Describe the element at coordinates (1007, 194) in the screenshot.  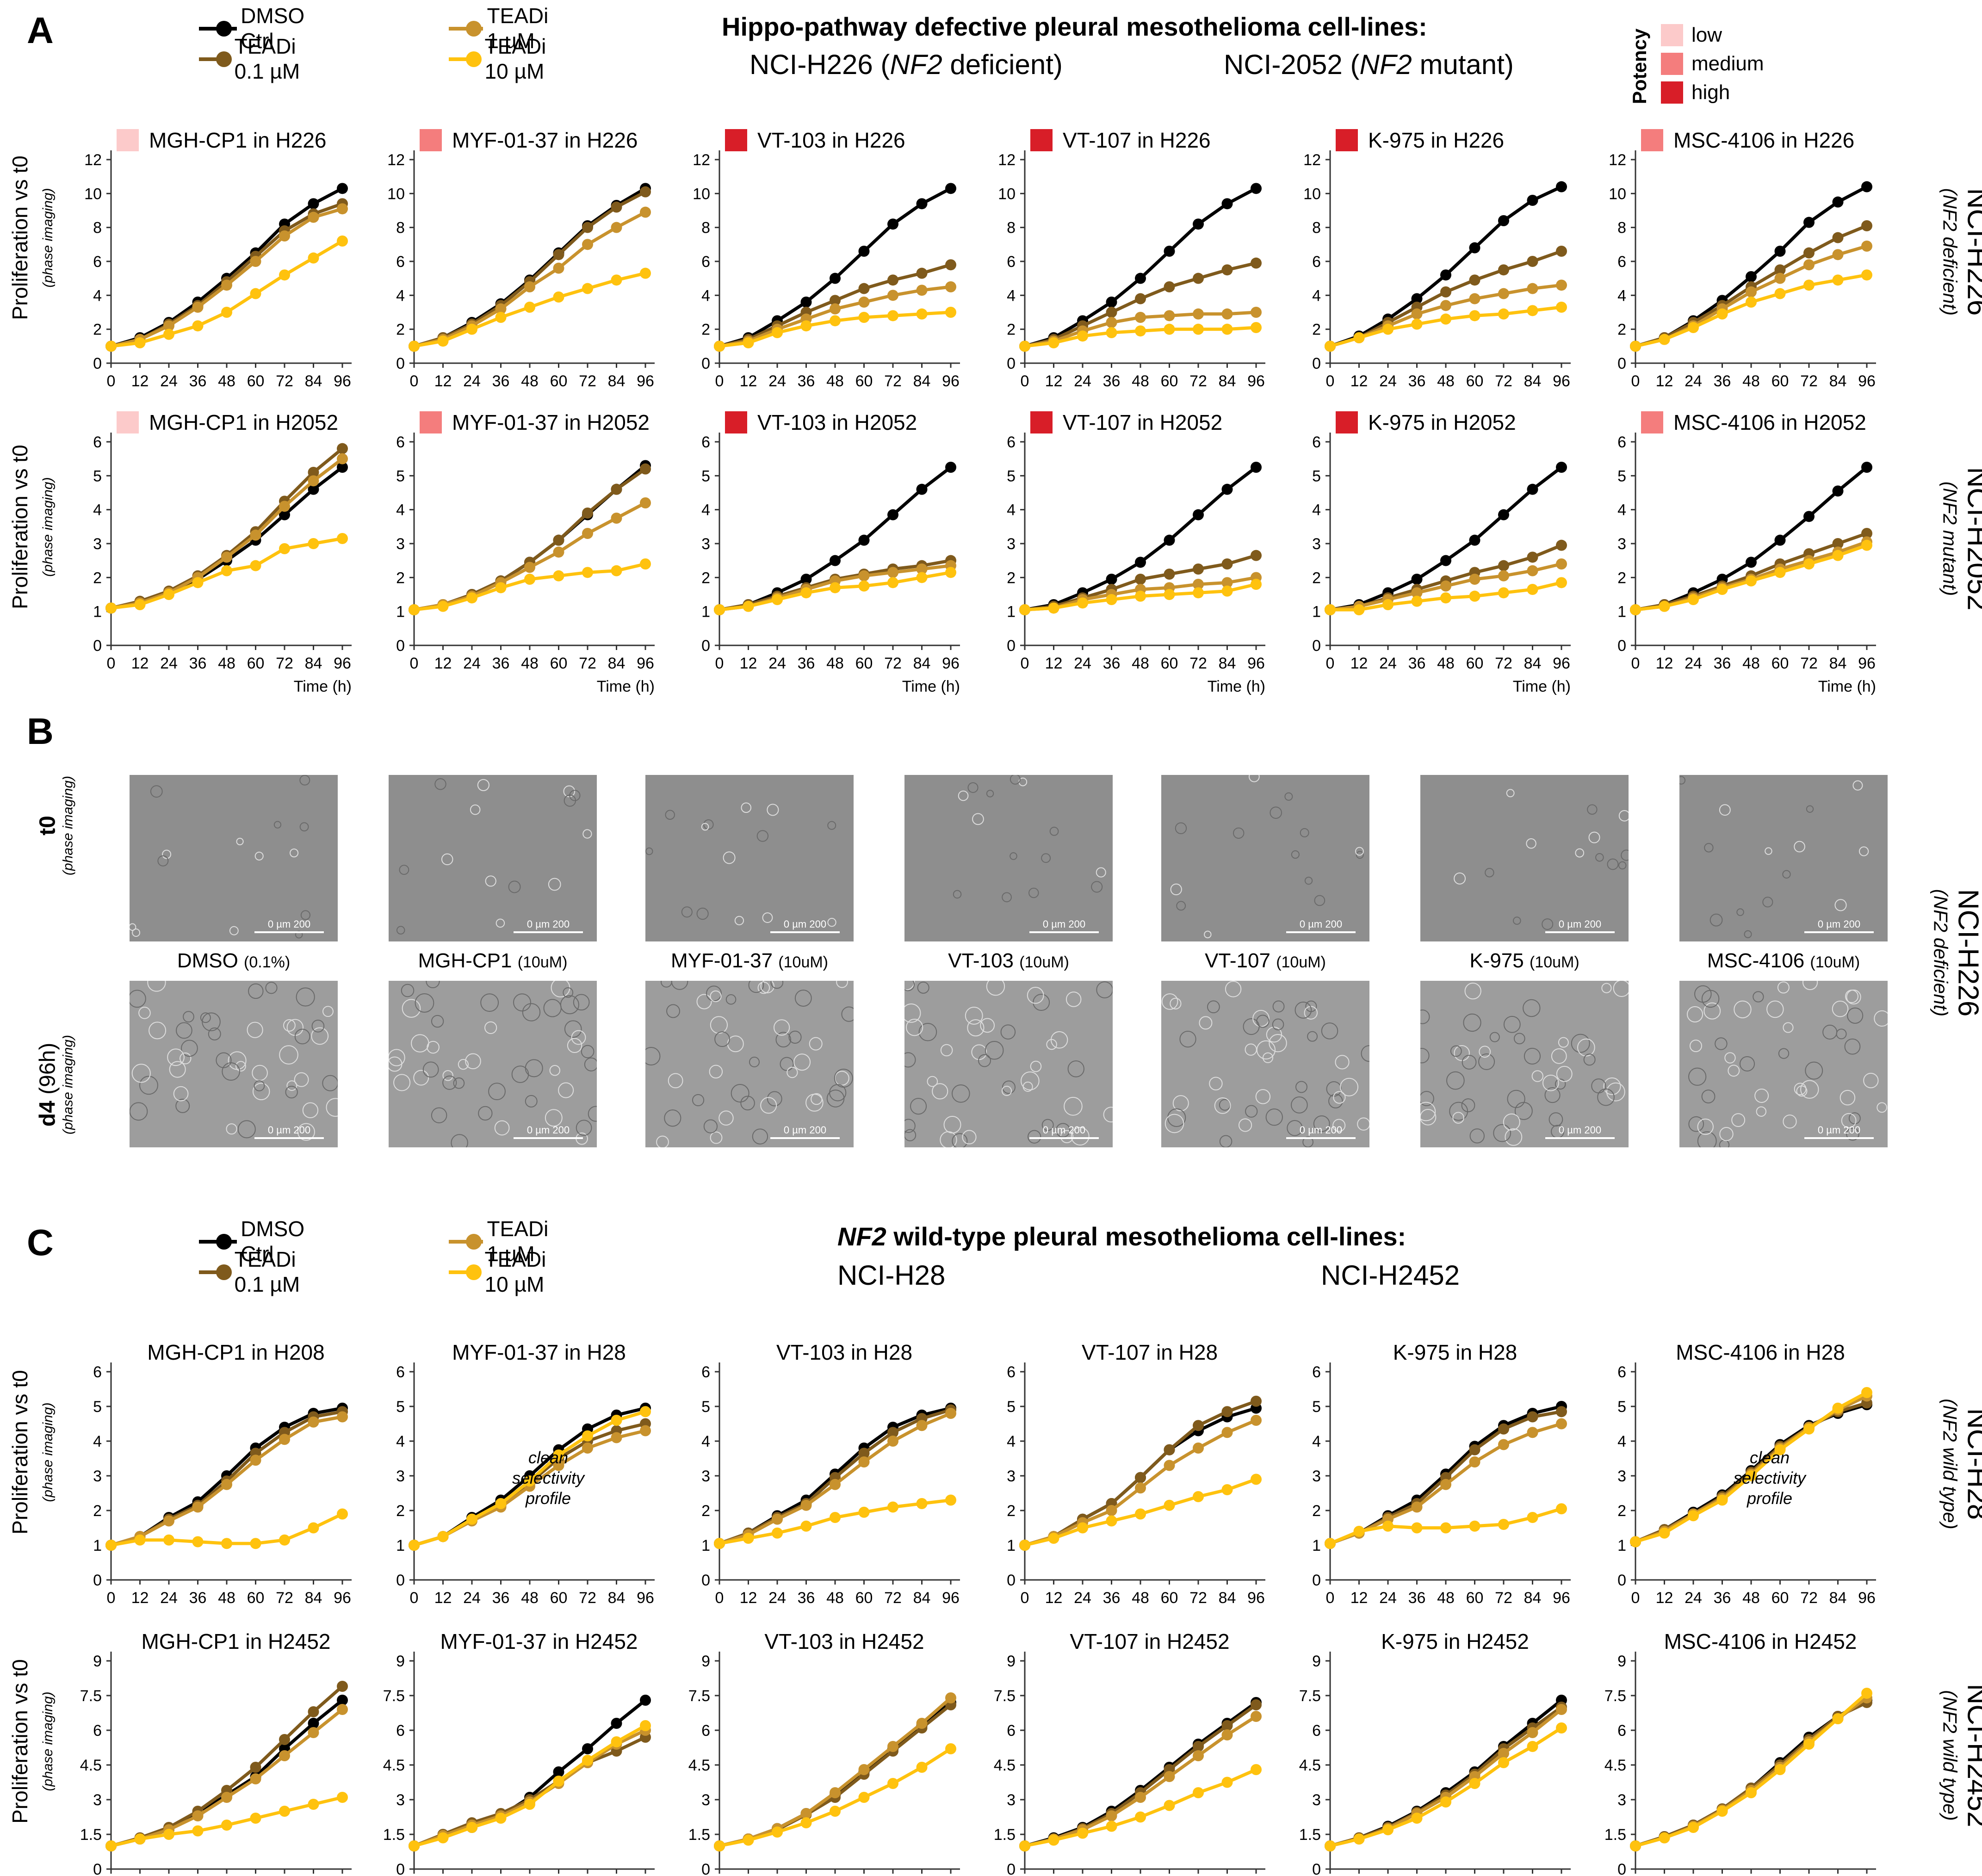
I see `y-tick-label: 10` at that location.